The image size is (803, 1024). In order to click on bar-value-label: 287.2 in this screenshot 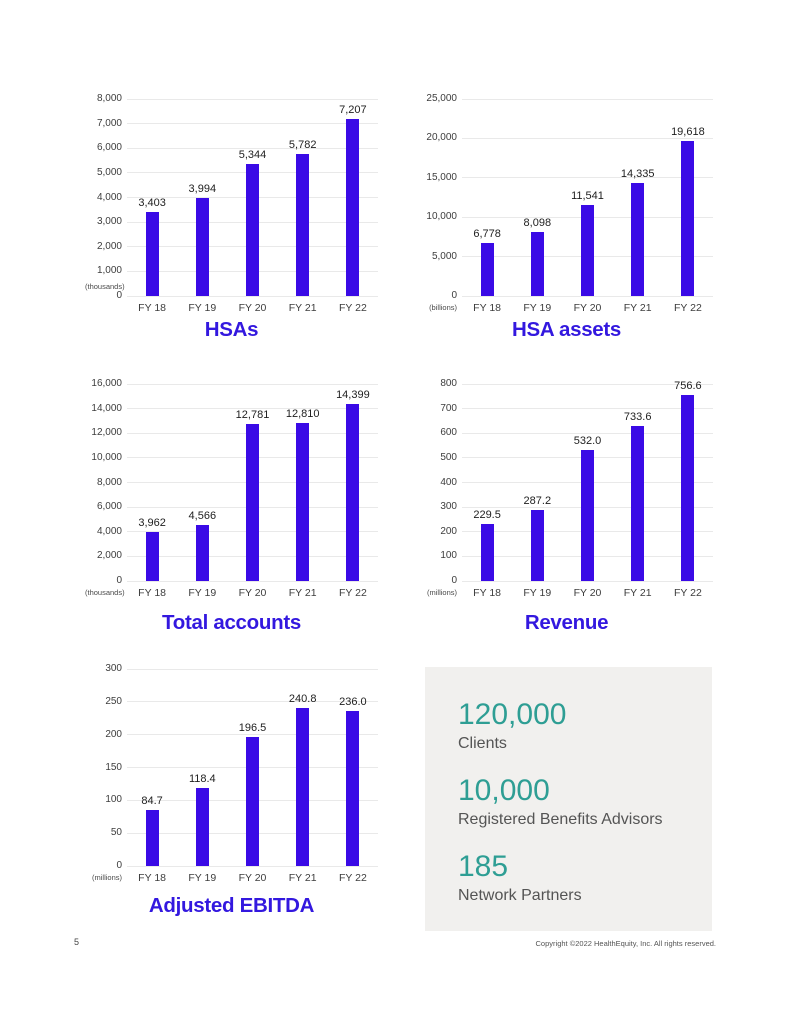, I will do `click(537, 501)`.